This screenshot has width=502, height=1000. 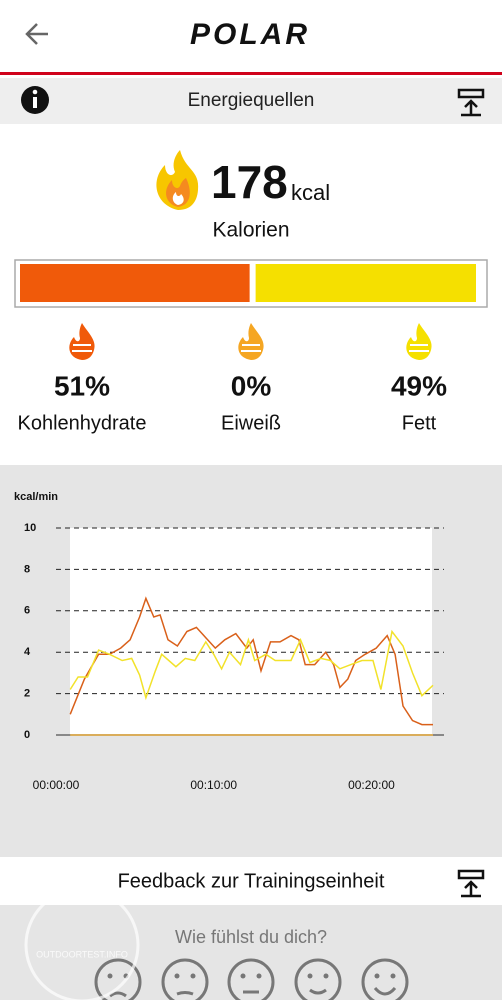 What do you see at coordinates (251, 976) in the screenshot?
I see `mood-eyes` at bounding box center [251, 976].